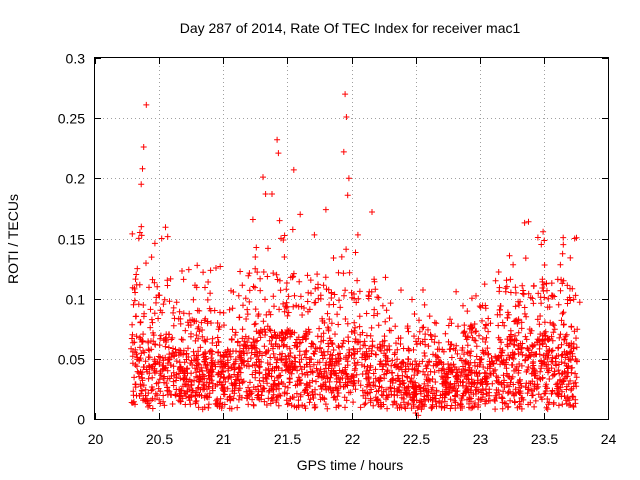 The width and height of the screenshot is (640, 480). I want to click on y-tick-label: 0.05, so click(71, 360).